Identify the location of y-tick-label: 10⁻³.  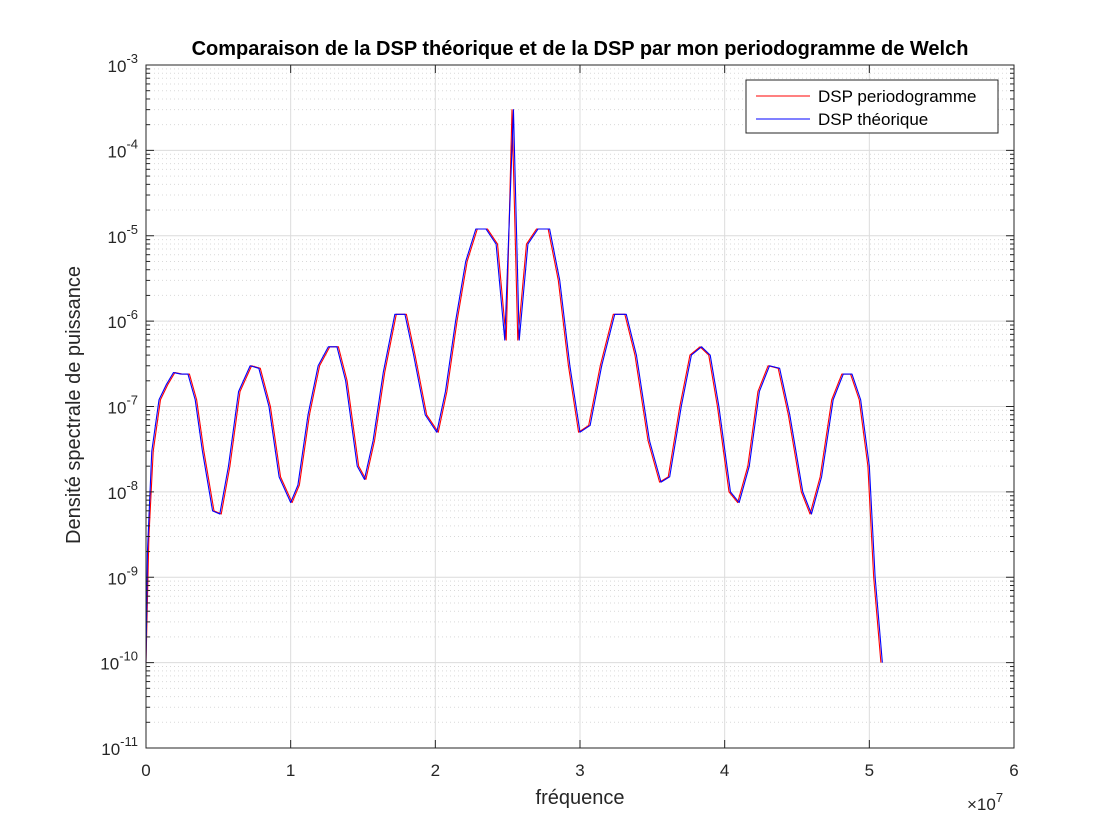
(123, 63).